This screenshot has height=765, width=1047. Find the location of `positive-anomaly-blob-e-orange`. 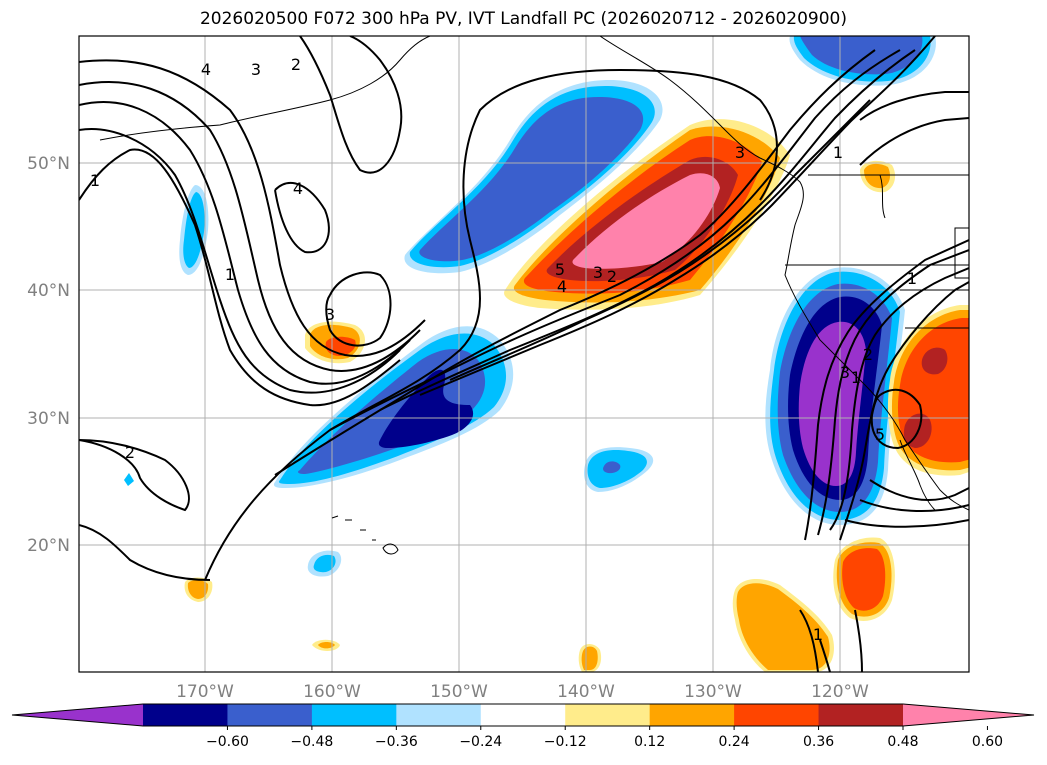

positive-anomaly-blob-e-orange is located at coordinates (783, 626).